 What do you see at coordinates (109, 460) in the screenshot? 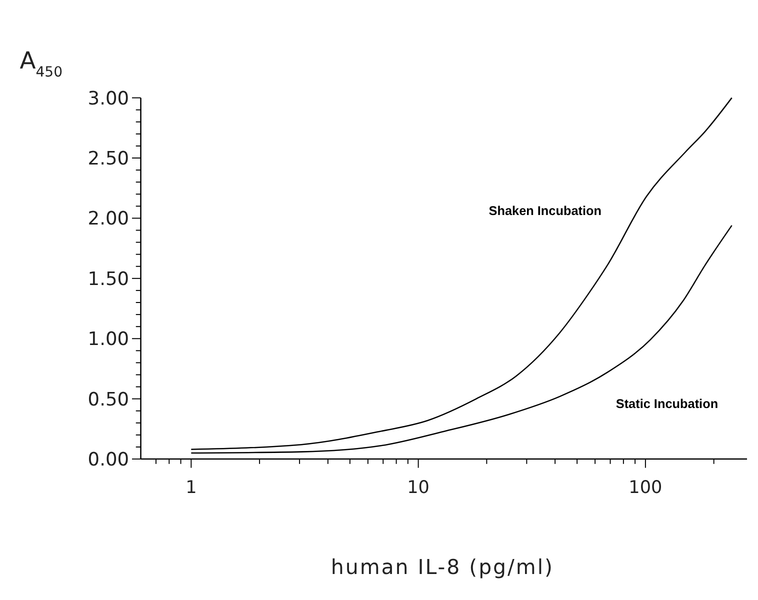
I see `y-tick-label: 0.00` at bounding box center [109, 460].